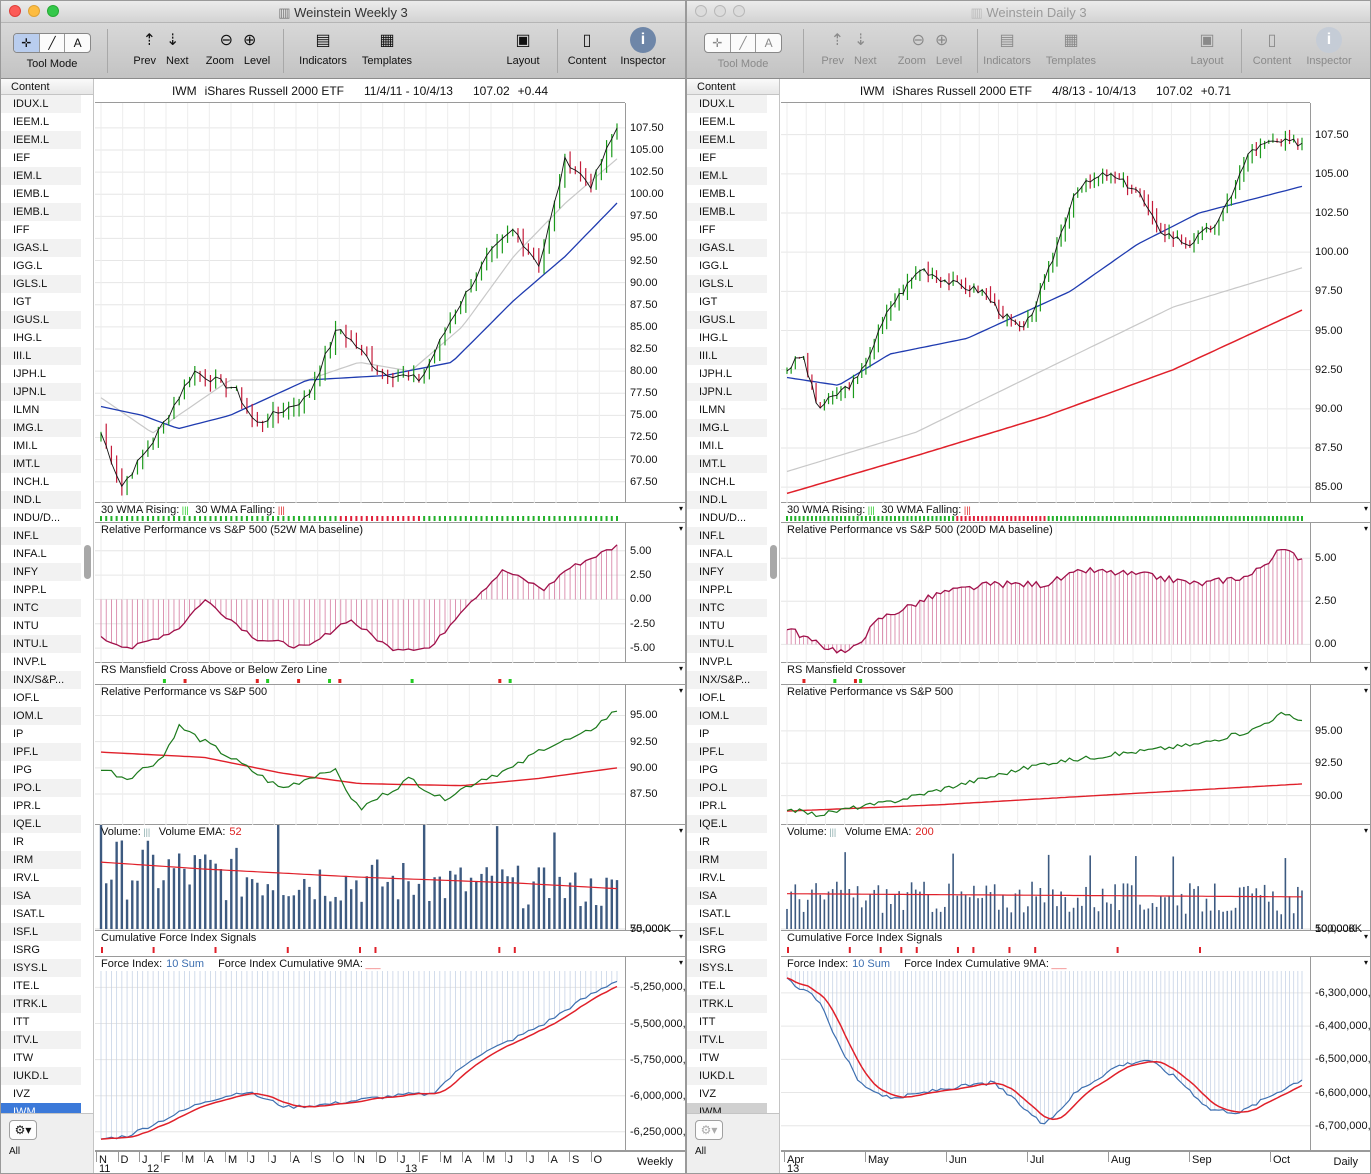 The width and height of the screenshot is (1371, 1174). I want to click on symbol-list-item: IGUS.L, so click(727, 320).